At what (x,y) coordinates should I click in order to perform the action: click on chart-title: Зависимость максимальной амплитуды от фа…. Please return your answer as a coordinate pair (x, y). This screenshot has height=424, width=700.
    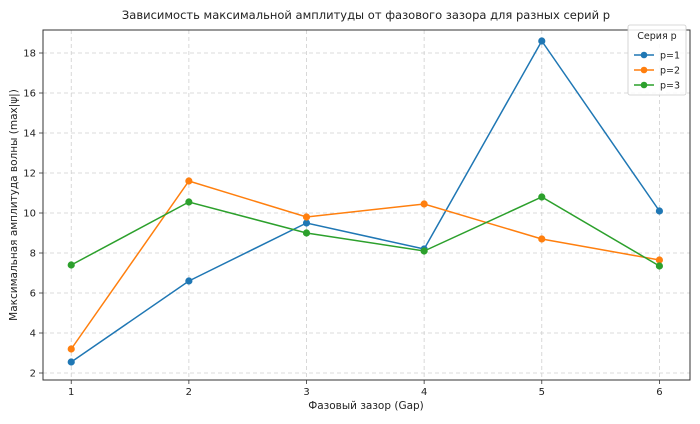
    Looking at the image, I should click on (366, 15).